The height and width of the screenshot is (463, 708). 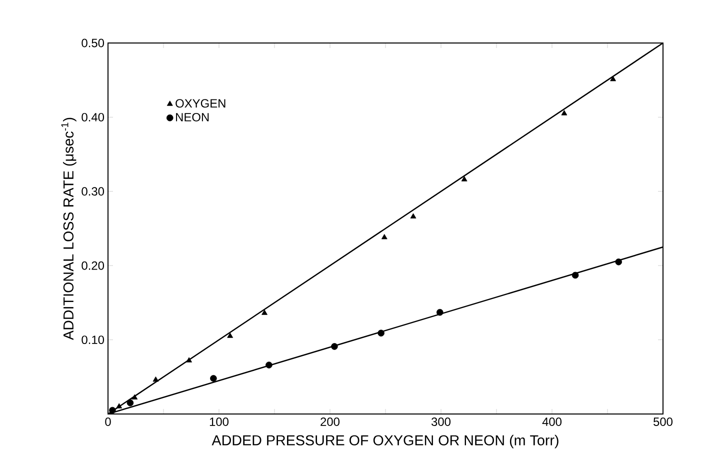 What do you see at coordinates (552, 422) in the screenshot?
I see `x-tick-label: 400` at bounding box center [552, 422].